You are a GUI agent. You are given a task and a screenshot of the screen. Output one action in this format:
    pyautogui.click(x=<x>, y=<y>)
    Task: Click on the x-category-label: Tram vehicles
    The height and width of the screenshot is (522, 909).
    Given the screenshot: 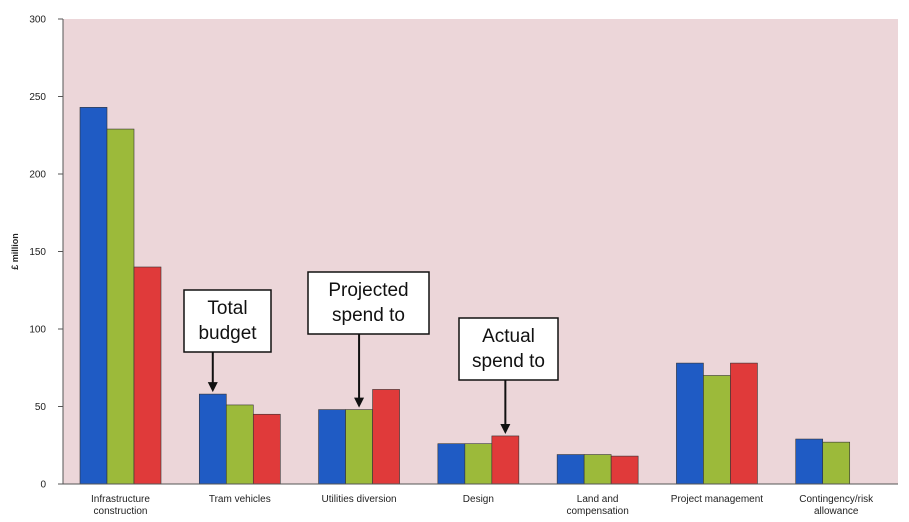 What is the action you would take?
    pyautogui.click(x=240, y=499)
    